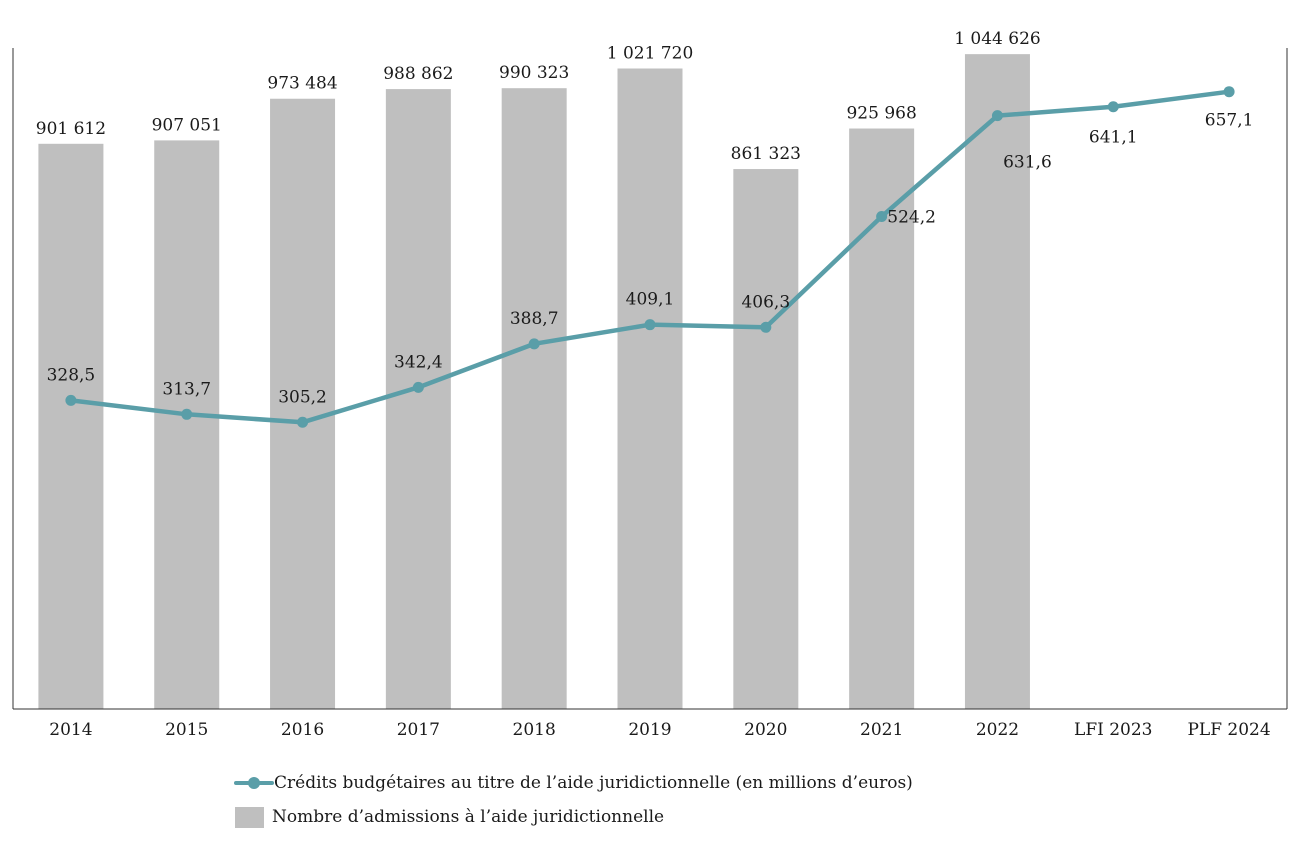 This screenshot has height=841, width=1300. What do you see at coordinates (302, 84) in the screenshot?
I see `bar-value-label: 973 484` at bounding box center [302, 84].